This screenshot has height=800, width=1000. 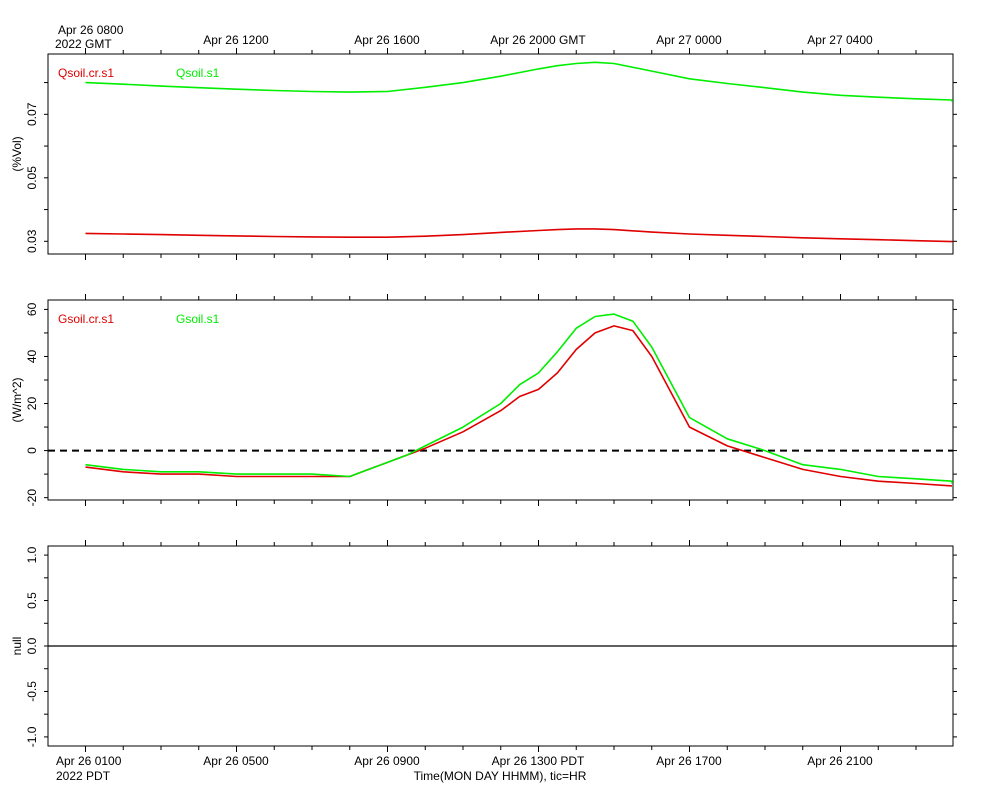 I want to click on bottom-axis-label: Apr 26 1300 PDT, so click(x=538, y=761).